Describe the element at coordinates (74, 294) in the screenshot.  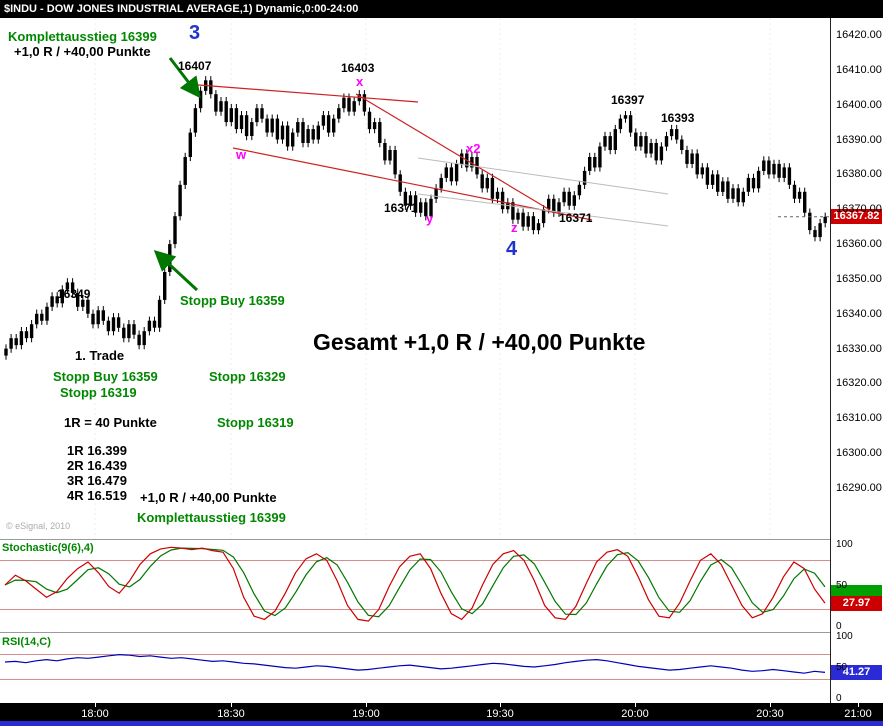
I see `chart-annotation: 16349` at that location.